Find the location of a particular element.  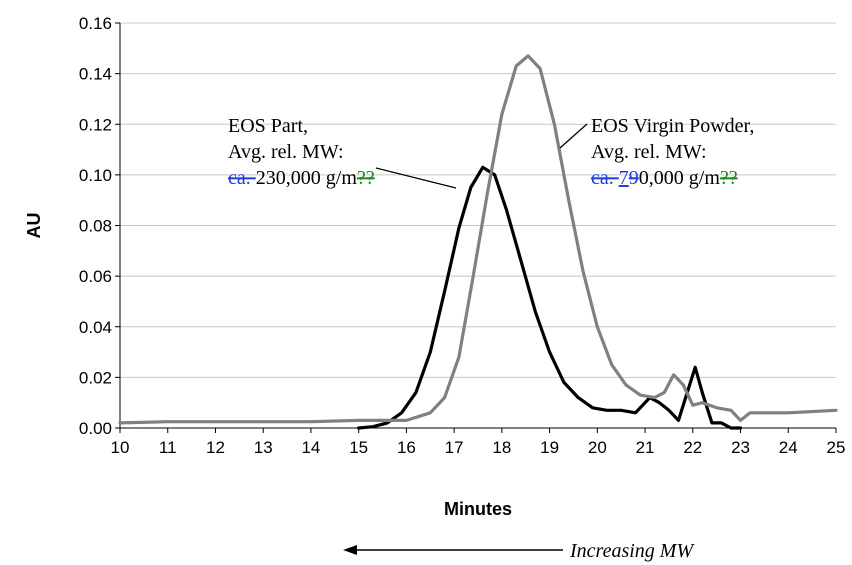

annotation-line: ca. 230,000 g/m?? is located at coordinates (301, 178).